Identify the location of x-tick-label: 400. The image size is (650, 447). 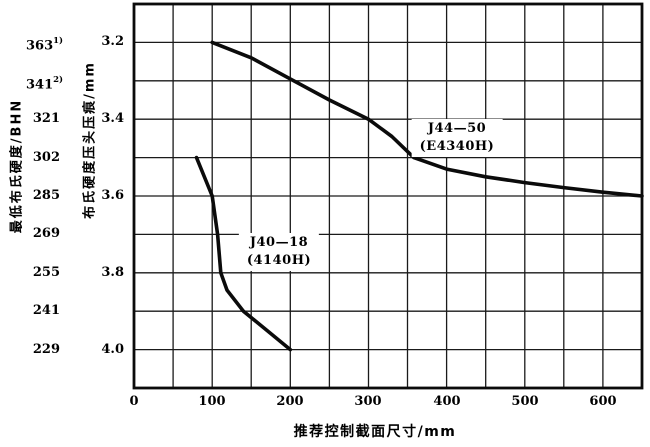
(447, 401).